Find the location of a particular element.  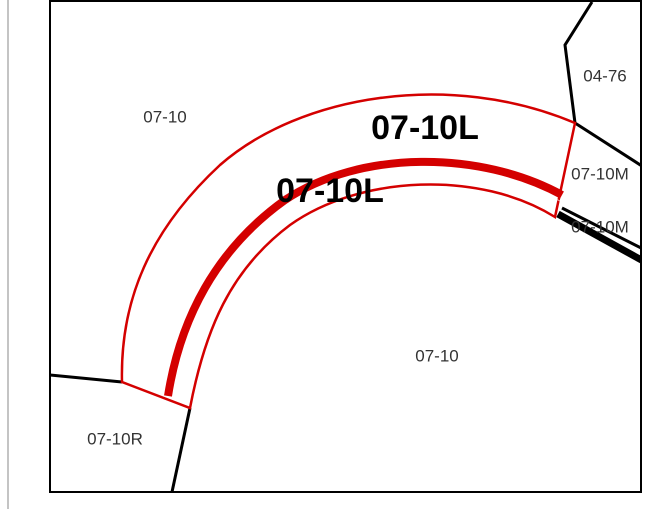

parcel-label: 07-10R is located at coordinates (115, 438).